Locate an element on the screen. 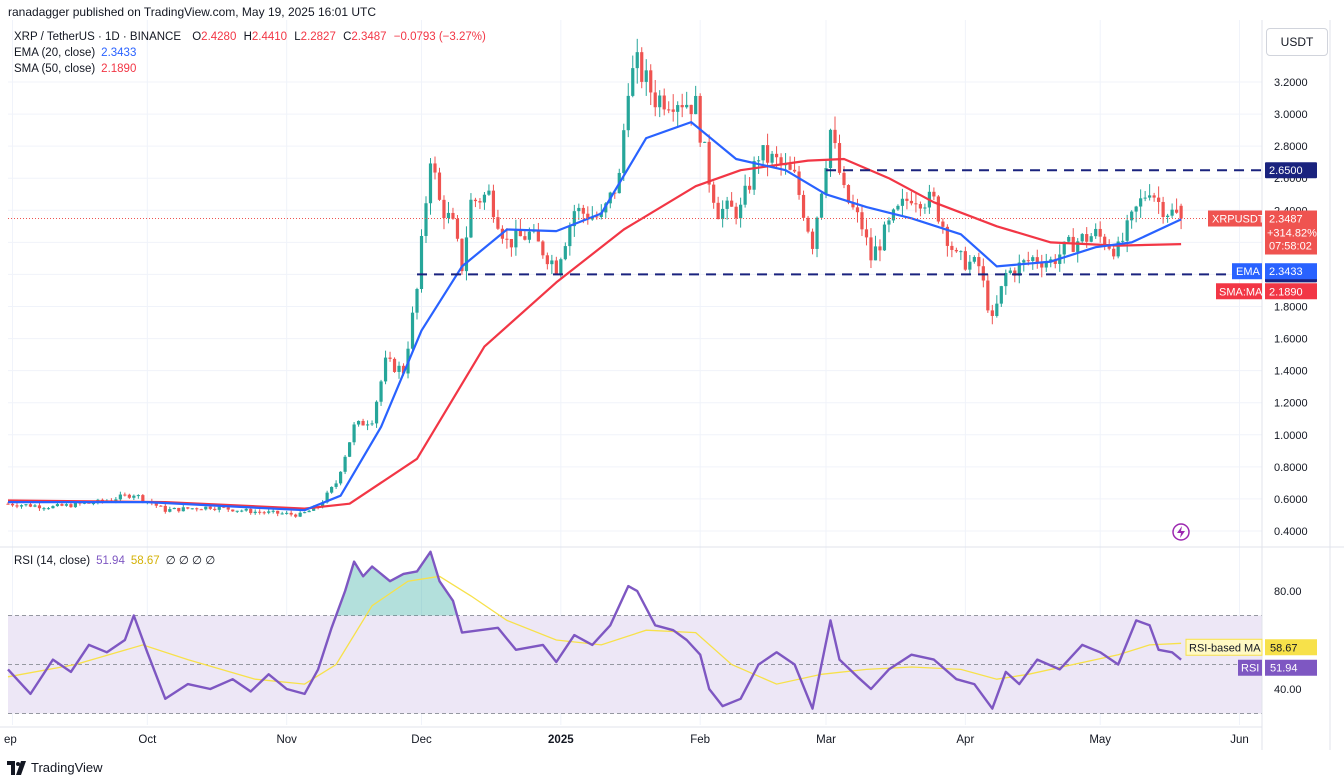  price-axis-tick: 0.6000 is located at coordinates (1291, 500).